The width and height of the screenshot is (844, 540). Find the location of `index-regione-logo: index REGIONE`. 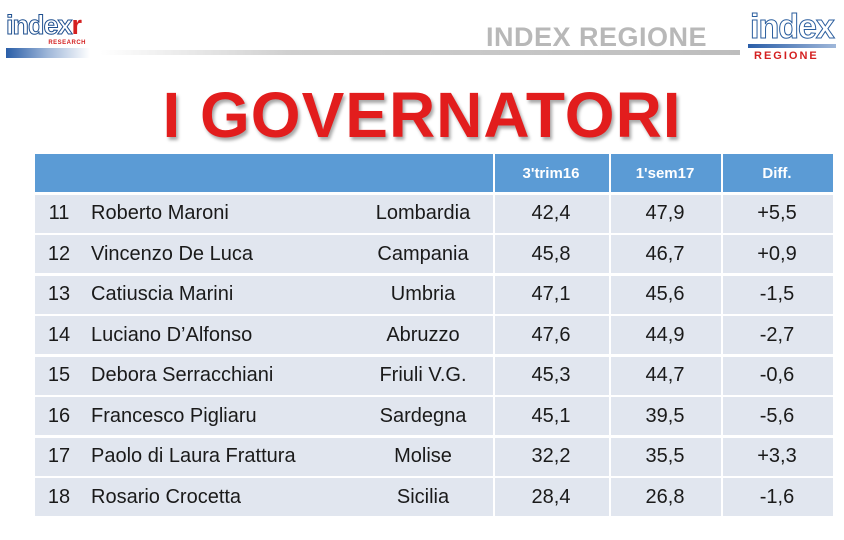

index-regione-logo: index REGIONE is located at coordinates (793, 35).